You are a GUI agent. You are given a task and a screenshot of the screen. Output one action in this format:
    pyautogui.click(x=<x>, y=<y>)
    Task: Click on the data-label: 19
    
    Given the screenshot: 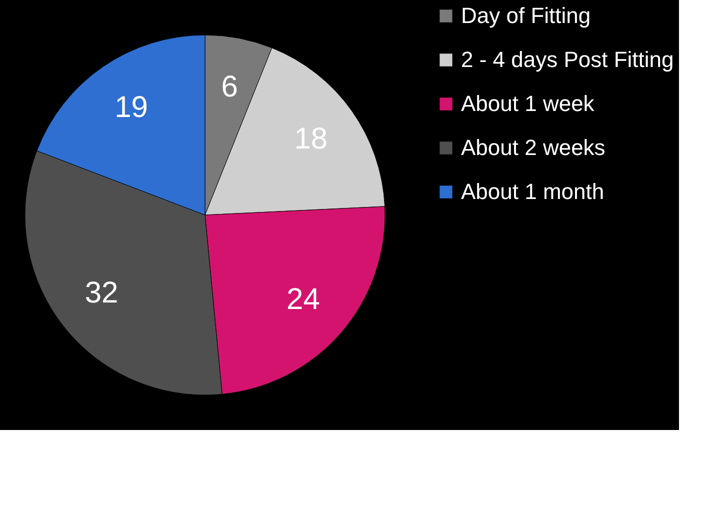 What is the action you would take?
    pyautogui.click(x=131, y=107)
    